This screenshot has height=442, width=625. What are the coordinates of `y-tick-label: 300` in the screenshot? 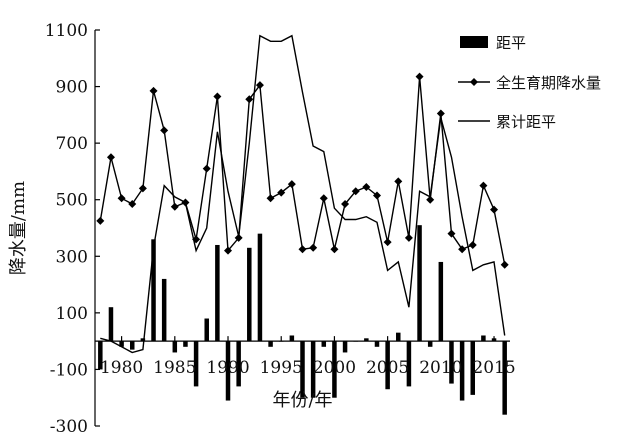 It's located at (72, 257).